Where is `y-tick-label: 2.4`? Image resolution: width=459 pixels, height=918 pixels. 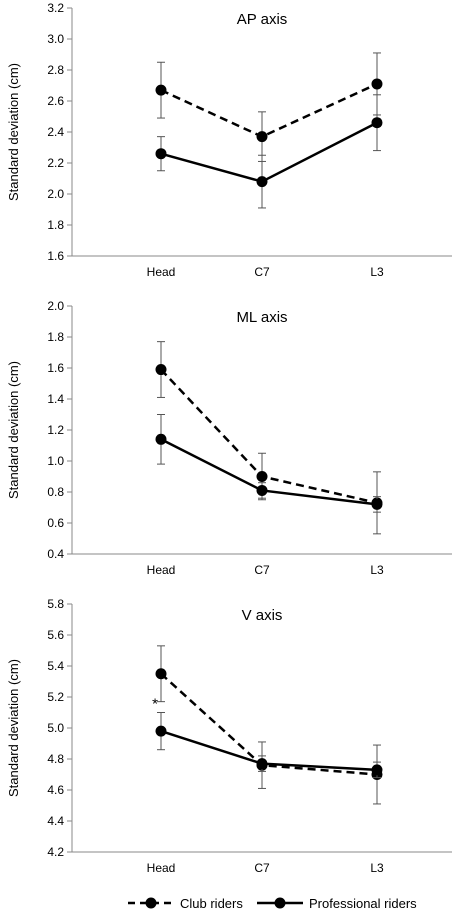 y-tick-label: 2.4 is located at coordinates (55, 132).